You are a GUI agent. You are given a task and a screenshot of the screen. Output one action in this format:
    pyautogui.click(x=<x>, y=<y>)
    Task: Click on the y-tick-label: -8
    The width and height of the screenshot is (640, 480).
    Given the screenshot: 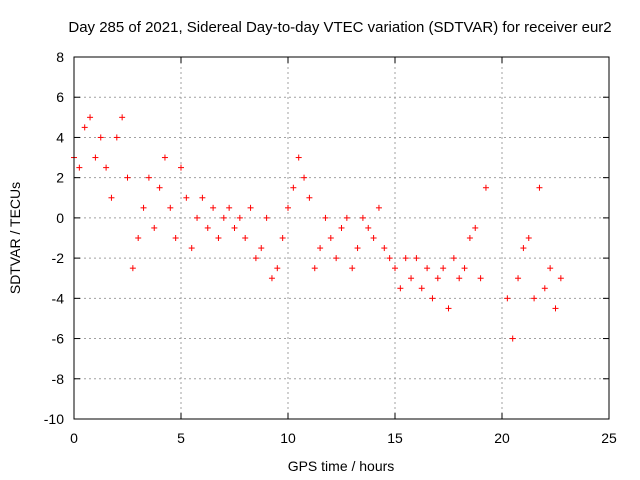 What is the action you would take?
    pyautogui.click(x=58, y=379)
    